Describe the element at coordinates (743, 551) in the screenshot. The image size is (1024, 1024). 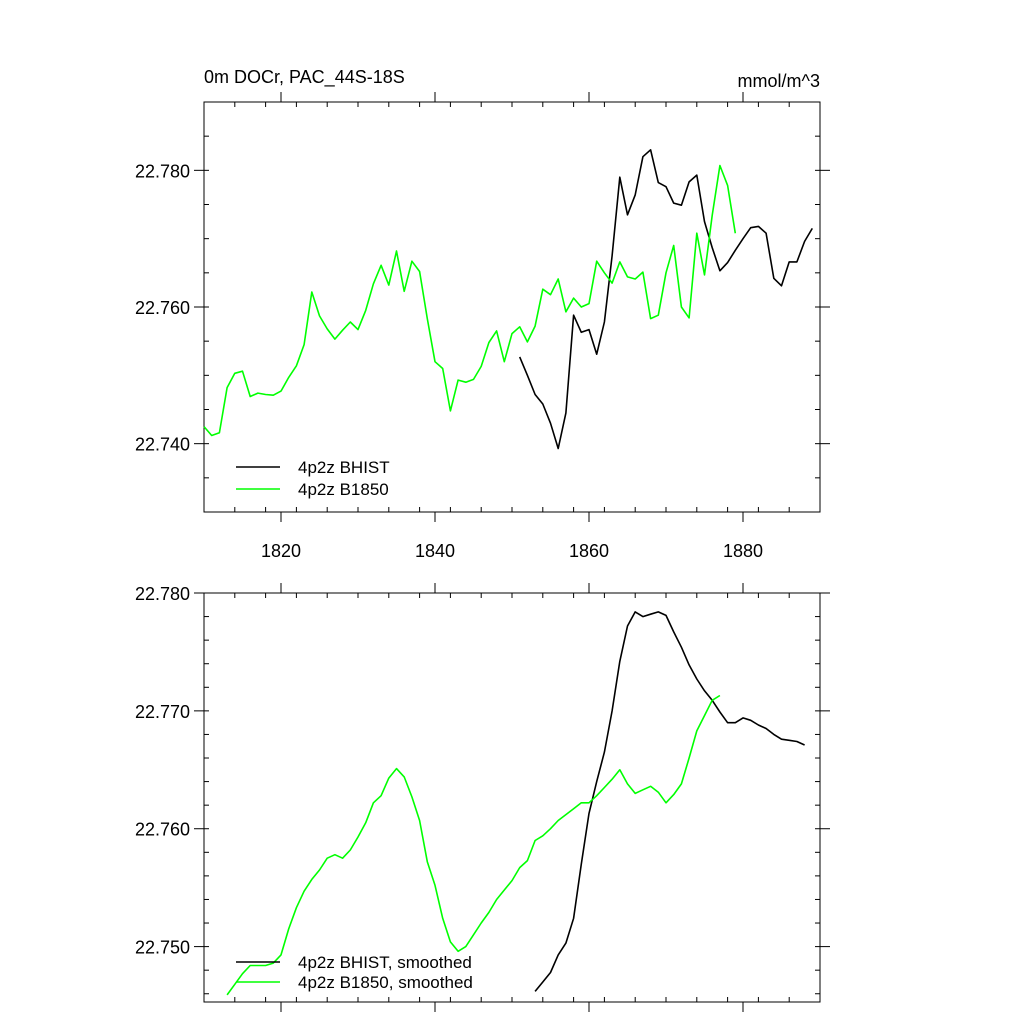
I see `x-tick-label: 1880` at that location.